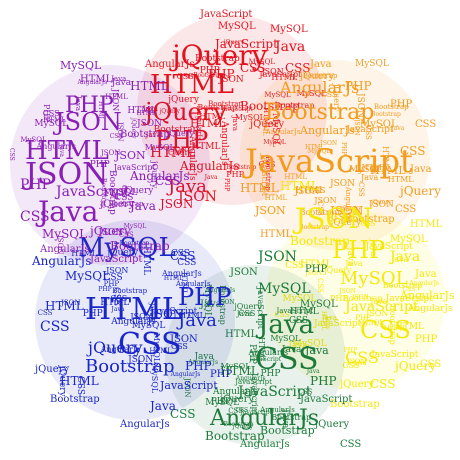  What do you see at coordinates (124, 197) in the screenshot?
I see `cloud-word-purple: CSS` at bounding box center [124, 197].